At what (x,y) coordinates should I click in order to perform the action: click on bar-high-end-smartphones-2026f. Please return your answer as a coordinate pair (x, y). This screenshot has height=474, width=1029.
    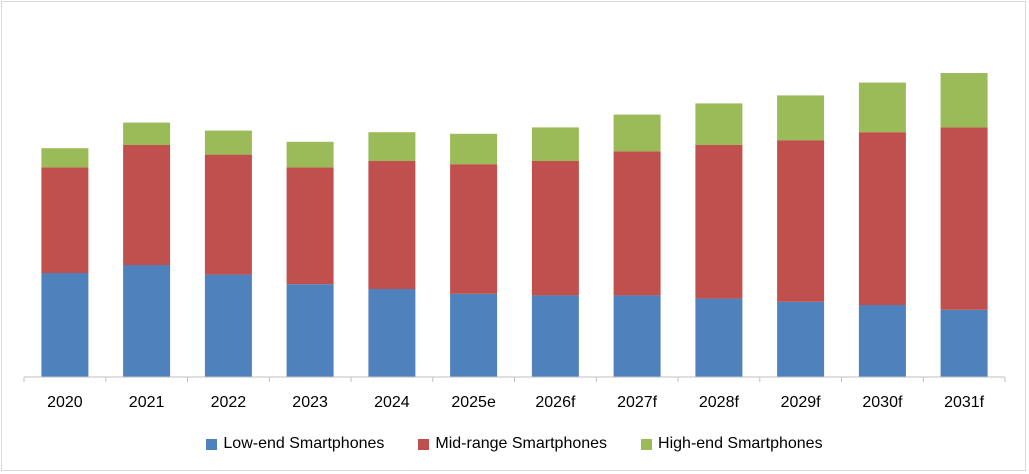
    Looking at the image, I should click on (555, 144).